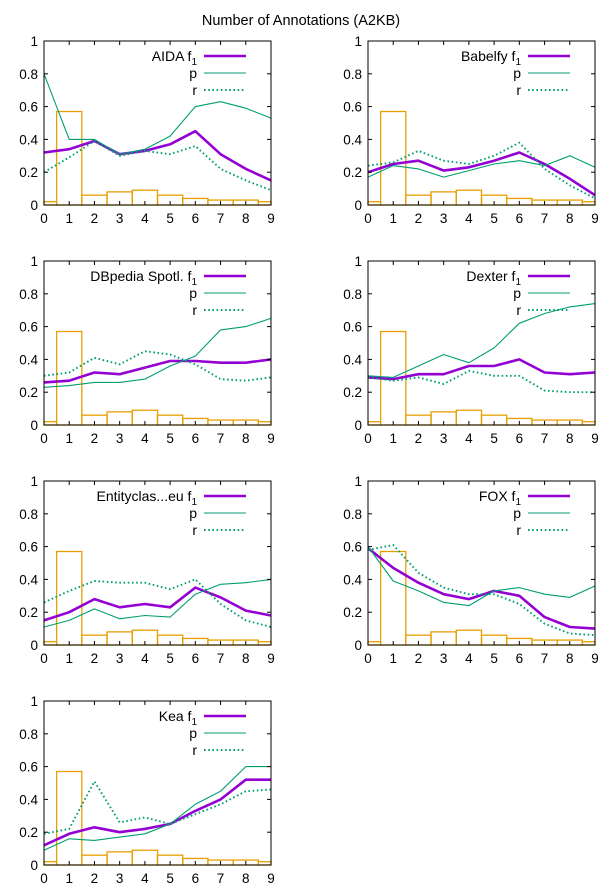 This screenshot has height=891, width=603. Describe the element at coordinates (178, 718) in the screenshot. I see `legend-label-f1: Kea f1` at that location.